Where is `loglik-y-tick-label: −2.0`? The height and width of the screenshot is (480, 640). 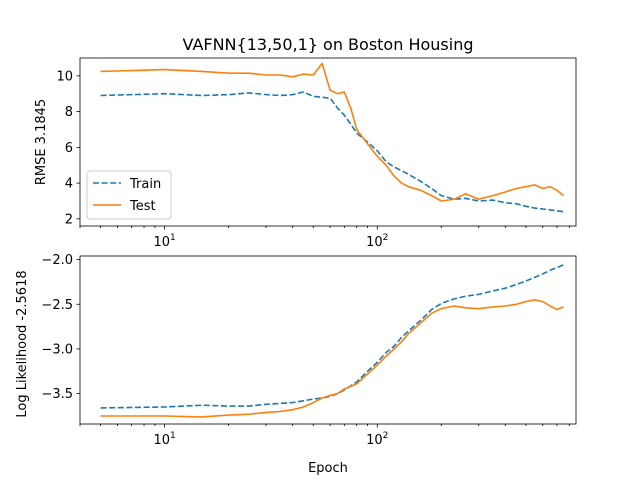
loglik-y-tick-label: −2.0 is located at coordinates (57, 260).